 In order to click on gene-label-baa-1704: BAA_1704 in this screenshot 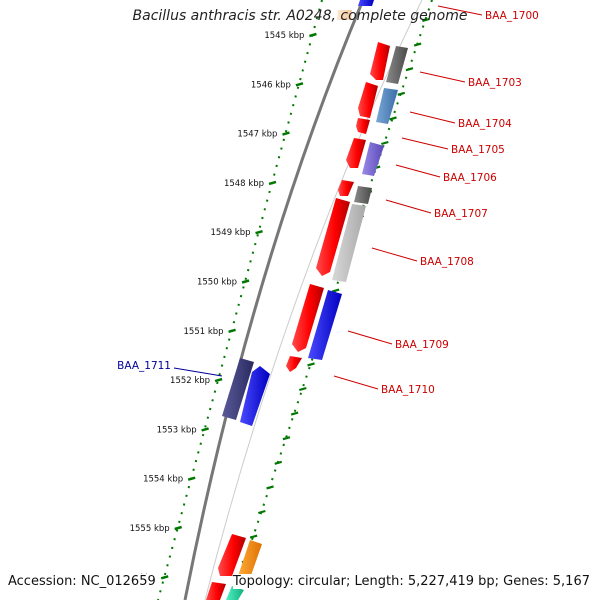, I will do `click(485, 124)`.